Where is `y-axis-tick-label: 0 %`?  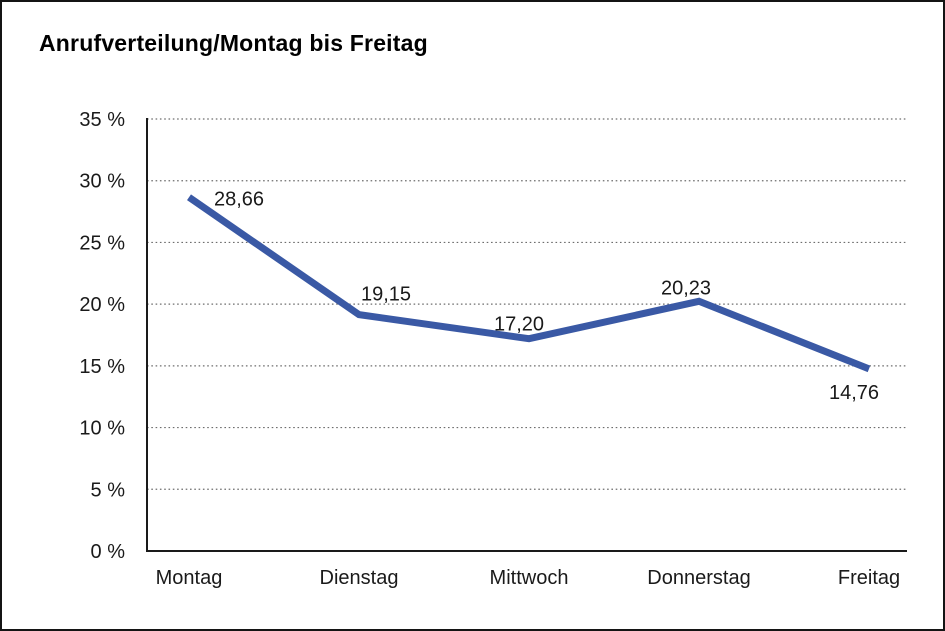 y-axis-tick-label: 0 % is located at coordinates (108, 552).